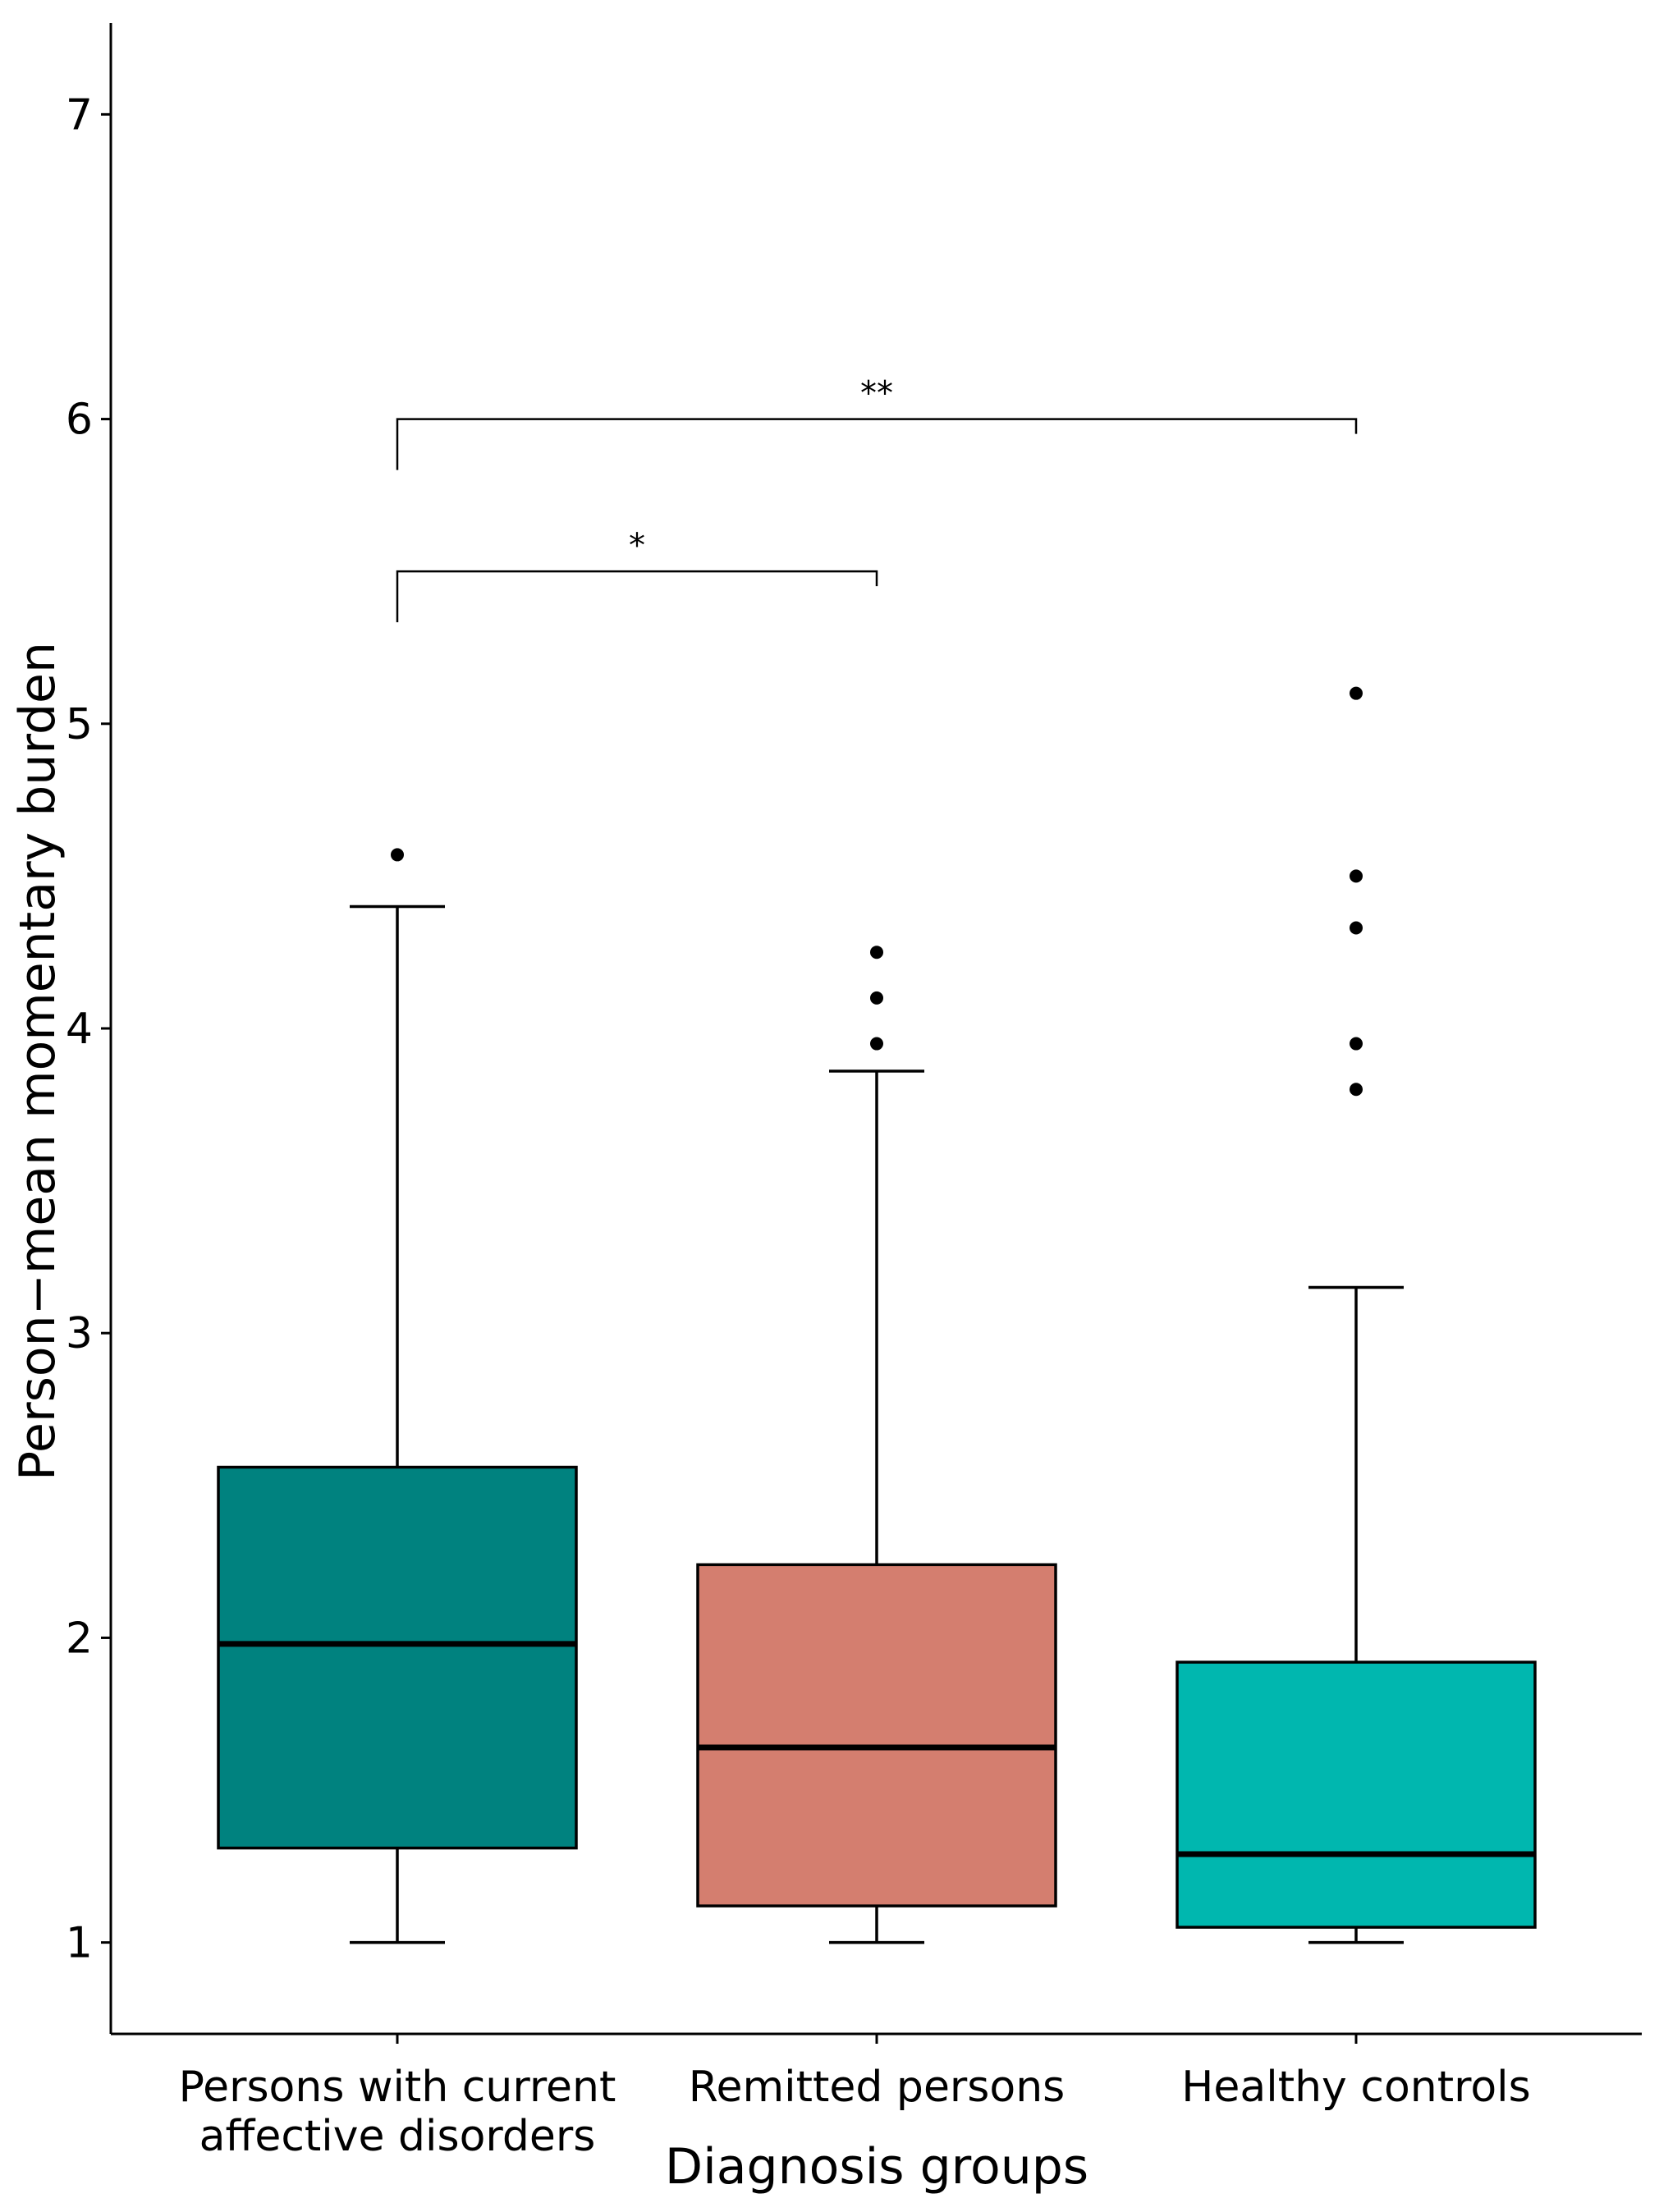  I want to click on y-tick-label: 4, so click(79, 1030).